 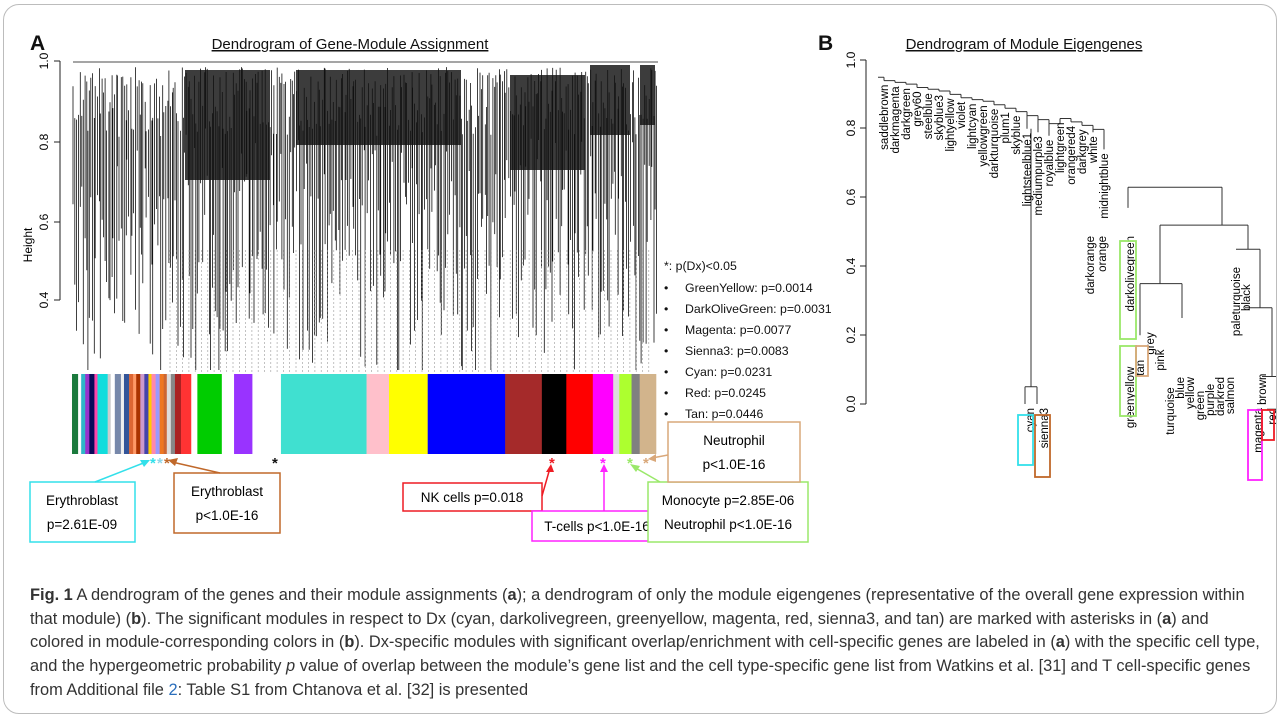 What do you see at coordinates (472, 497) in the screenshot?
I see `callout-text: NK cells p=0.018` at bounding box center [472, 497].